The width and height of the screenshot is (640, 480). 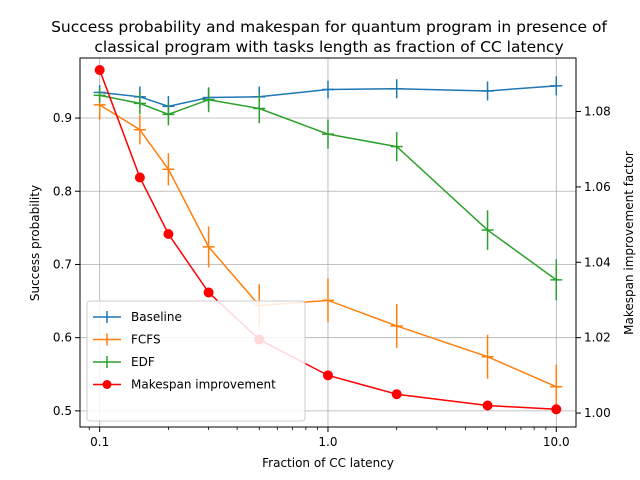 What do you see at coordinates (62, 411) in the screenshot?
I see `y-tick-label-0: 0.5` at bounding box center [62, 411].